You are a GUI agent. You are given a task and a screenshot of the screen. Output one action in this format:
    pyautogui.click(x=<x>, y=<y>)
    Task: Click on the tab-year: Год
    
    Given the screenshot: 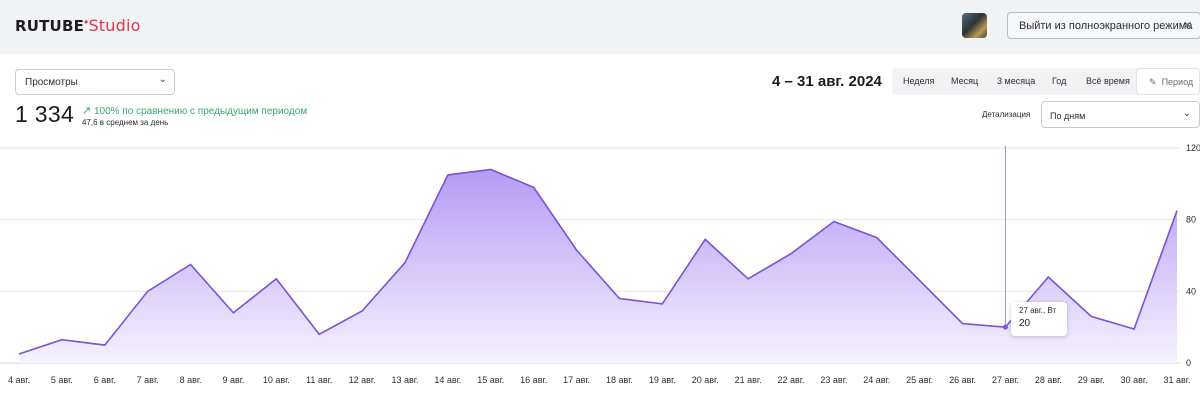 What is the action you would take?
    pyautogui.click(x=1059, y=81)
    